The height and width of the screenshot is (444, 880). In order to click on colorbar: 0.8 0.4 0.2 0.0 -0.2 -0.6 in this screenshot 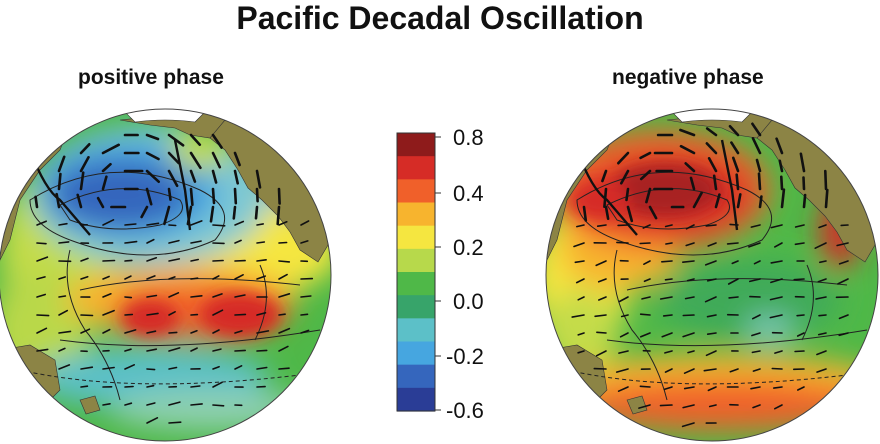, I will do `click(440, 274)`.